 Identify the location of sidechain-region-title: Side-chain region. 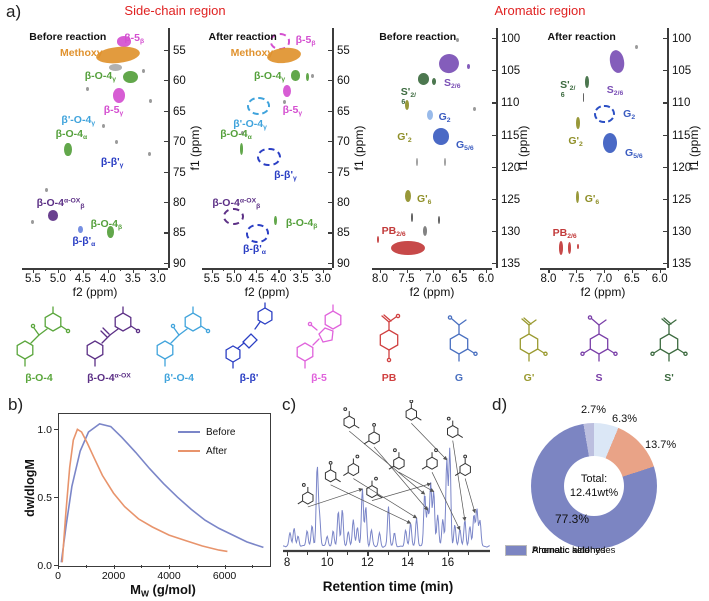
(175, 10).